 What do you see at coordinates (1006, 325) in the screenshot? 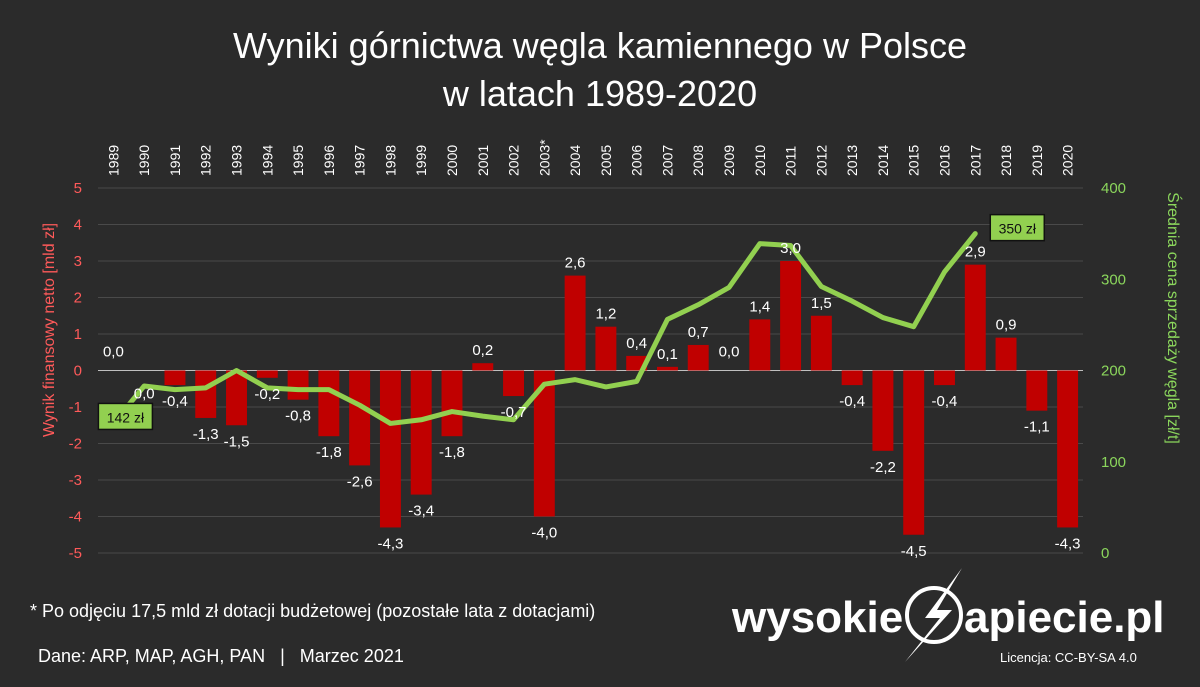
I see `bar-value-label: 0,9` at bounding box center [1006, 325].